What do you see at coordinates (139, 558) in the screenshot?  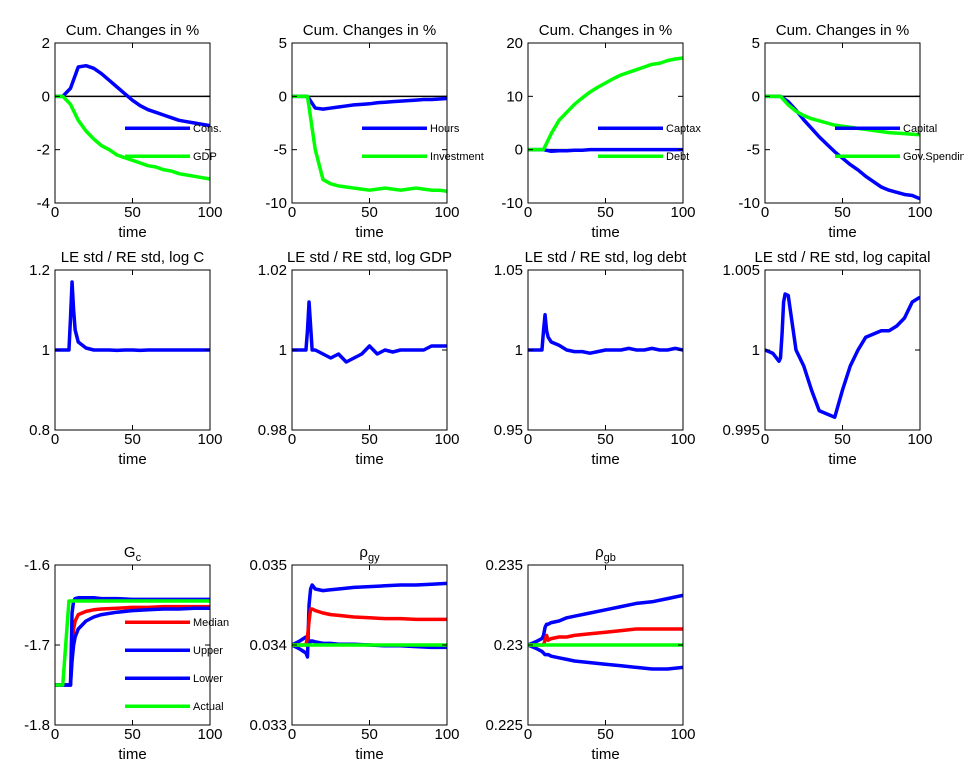 I see `title-subscript: c` at bounding box center [139, 558].